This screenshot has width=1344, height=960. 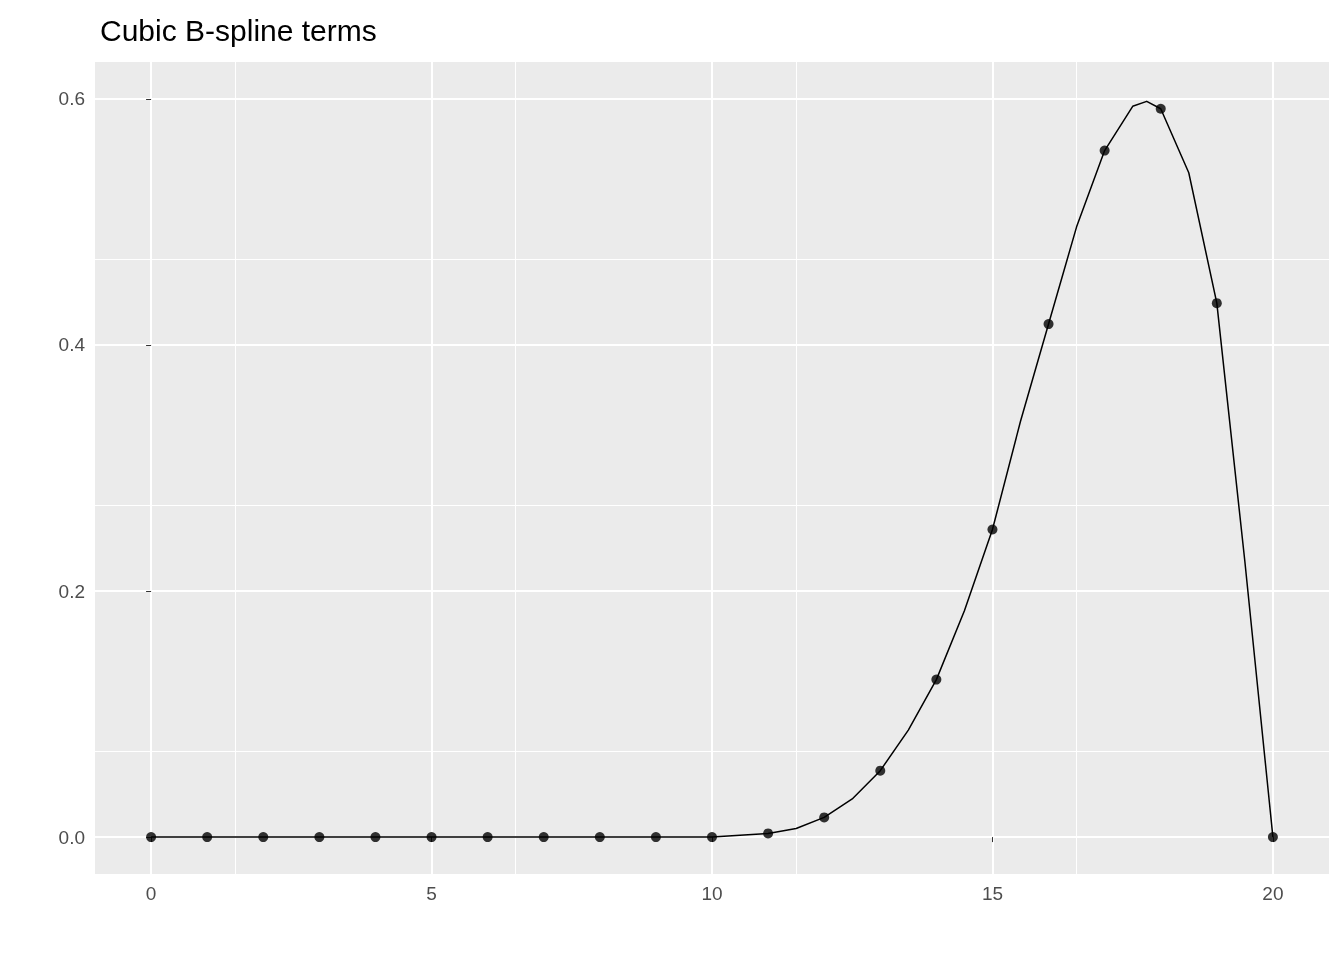 I want to click on x-tick-label: 10, so click(x=712, y=893).